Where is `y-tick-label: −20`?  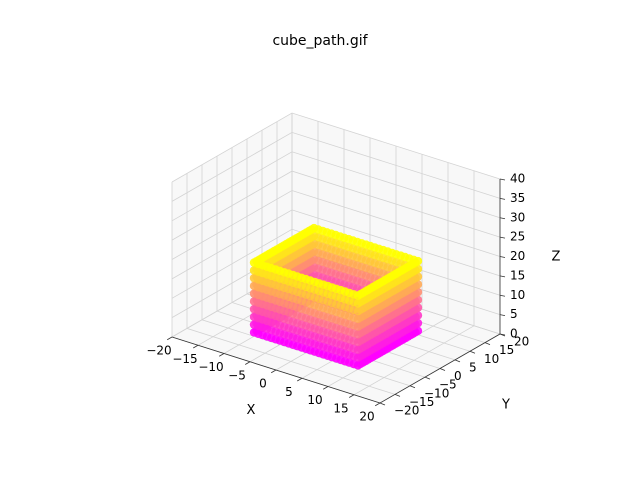
y-tick-label: −20 is located at coordinates (406, 411).